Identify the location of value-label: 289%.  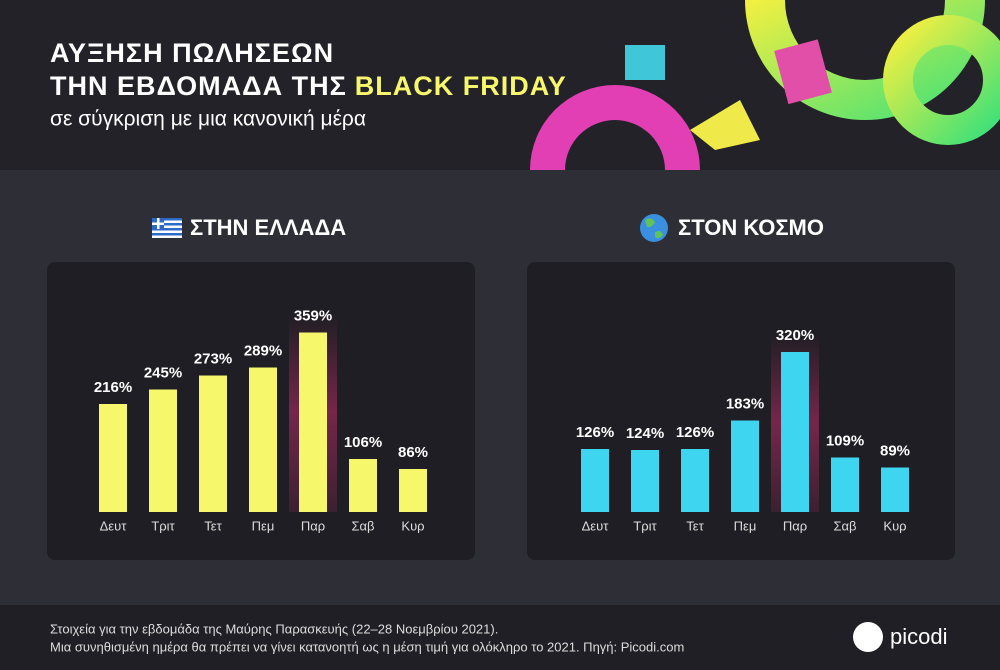
(263, 350).